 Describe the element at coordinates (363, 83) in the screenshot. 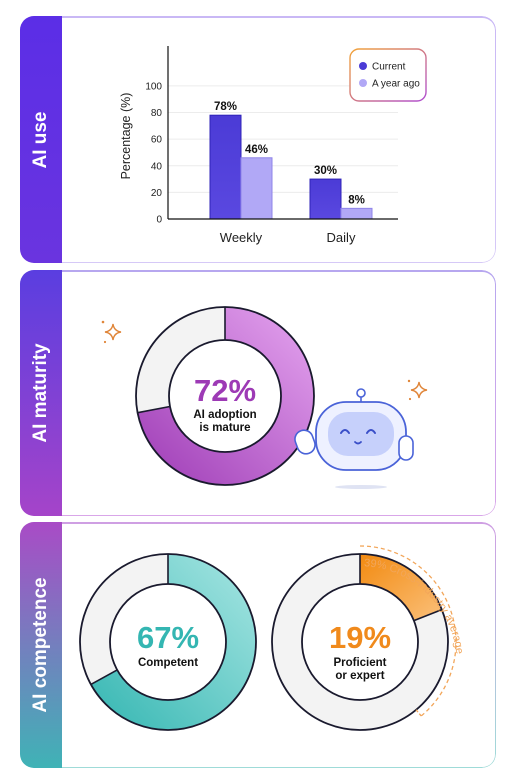

I see `legend-swatch-year-ago` at that location.